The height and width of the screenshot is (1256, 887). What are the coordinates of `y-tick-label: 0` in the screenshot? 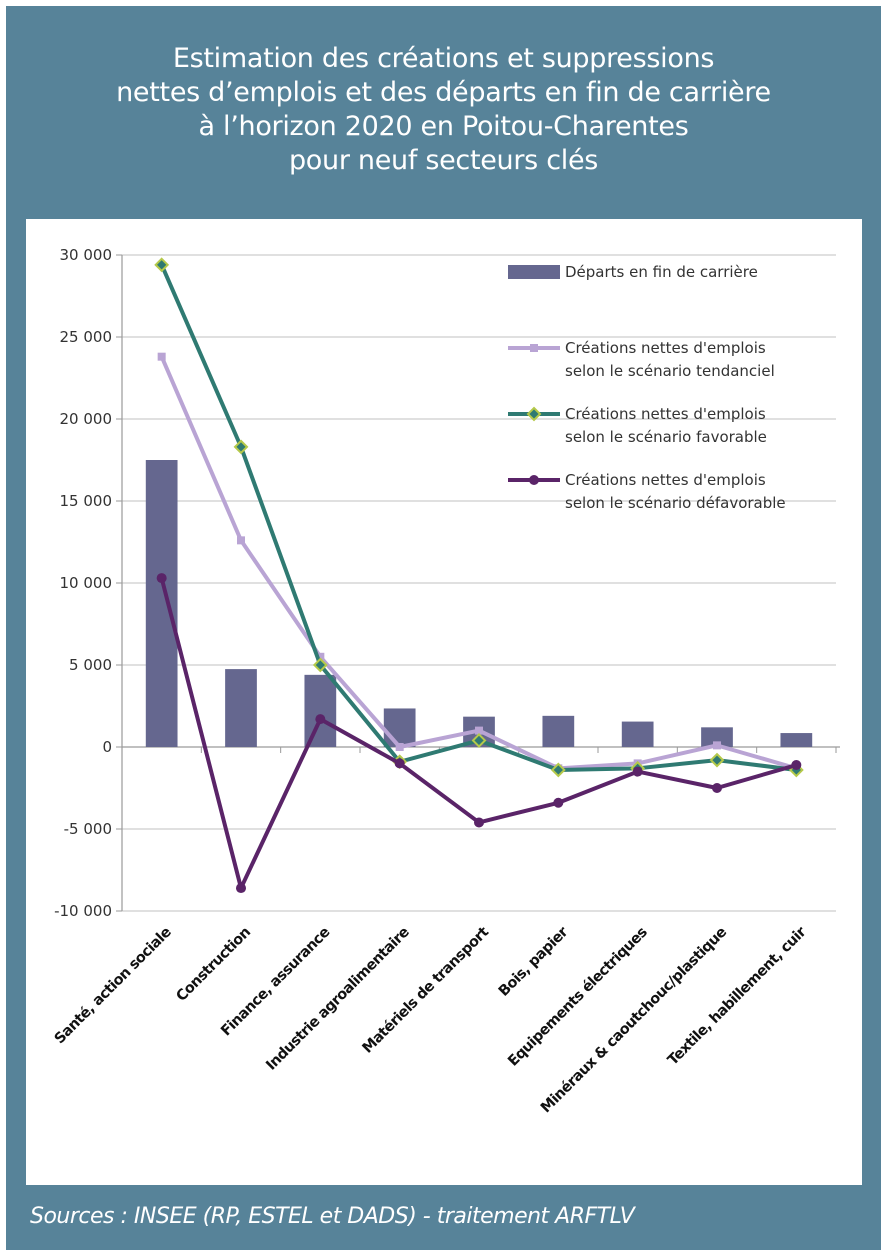 It's located at (107, 747).